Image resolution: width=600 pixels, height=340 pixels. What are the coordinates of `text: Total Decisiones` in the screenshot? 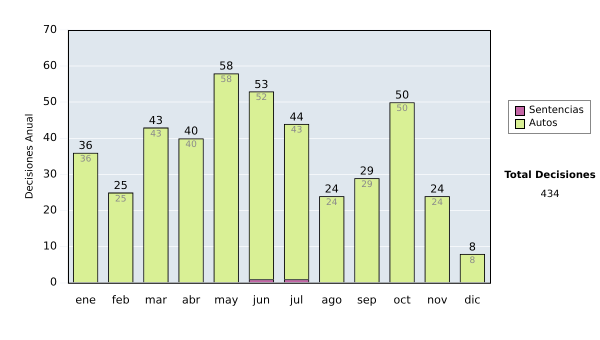 It's located at (550, 175).